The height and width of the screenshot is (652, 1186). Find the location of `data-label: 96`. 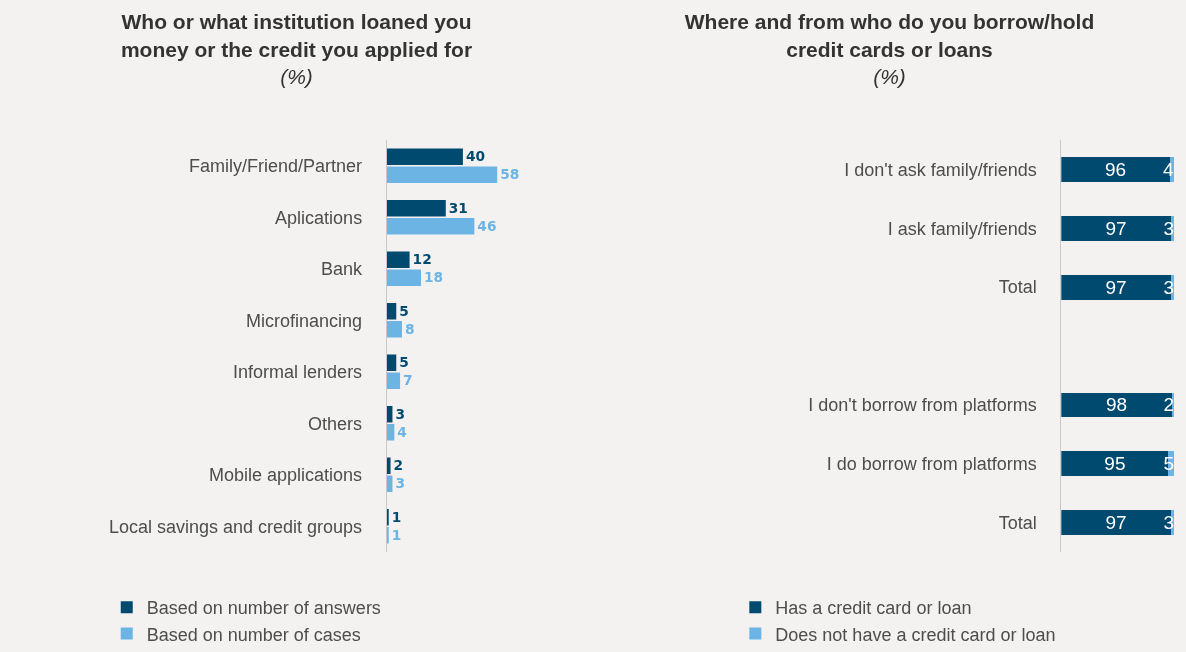

data-label: 96 is located at coordinates (1115, 169).